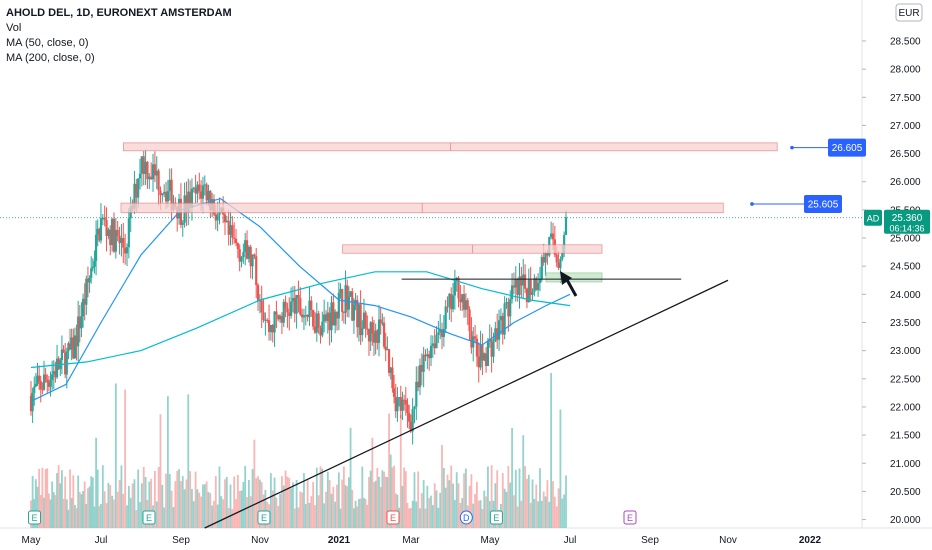 The height and width of the screenshot is (550, 932). What do you see at coordinates (119, 13) in the screenshot?
I see `symbol-title: AHOLD DEL, 1D, EURONEXT AMSTERDAM` at bounding box center [119, 13].